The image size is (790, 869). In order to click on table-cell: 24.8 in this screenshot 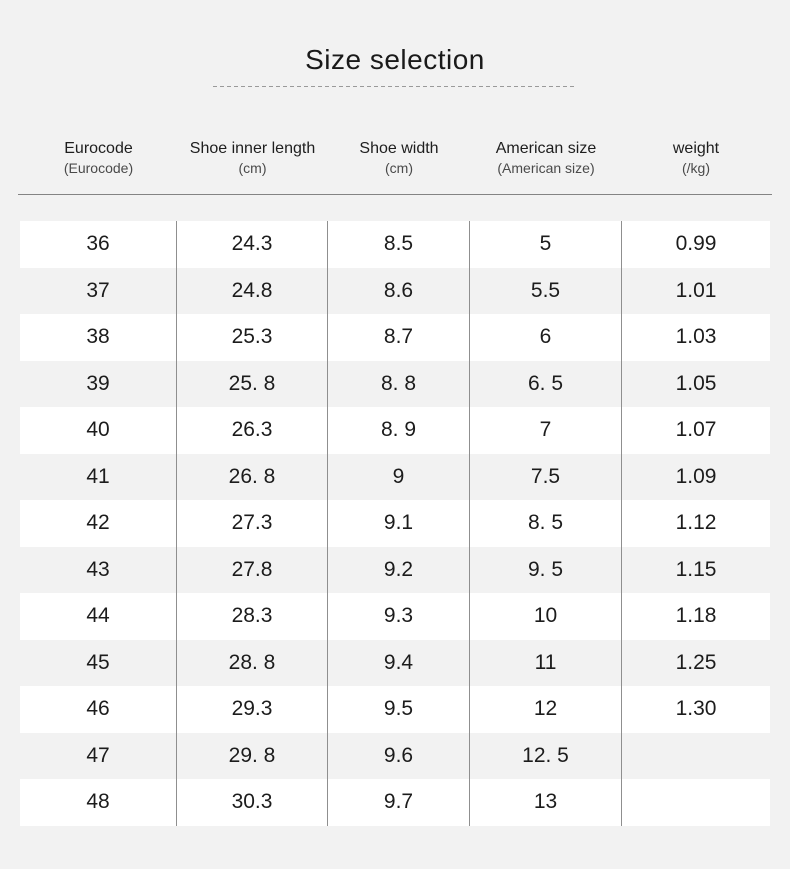, I will do `click(252, 290)`.